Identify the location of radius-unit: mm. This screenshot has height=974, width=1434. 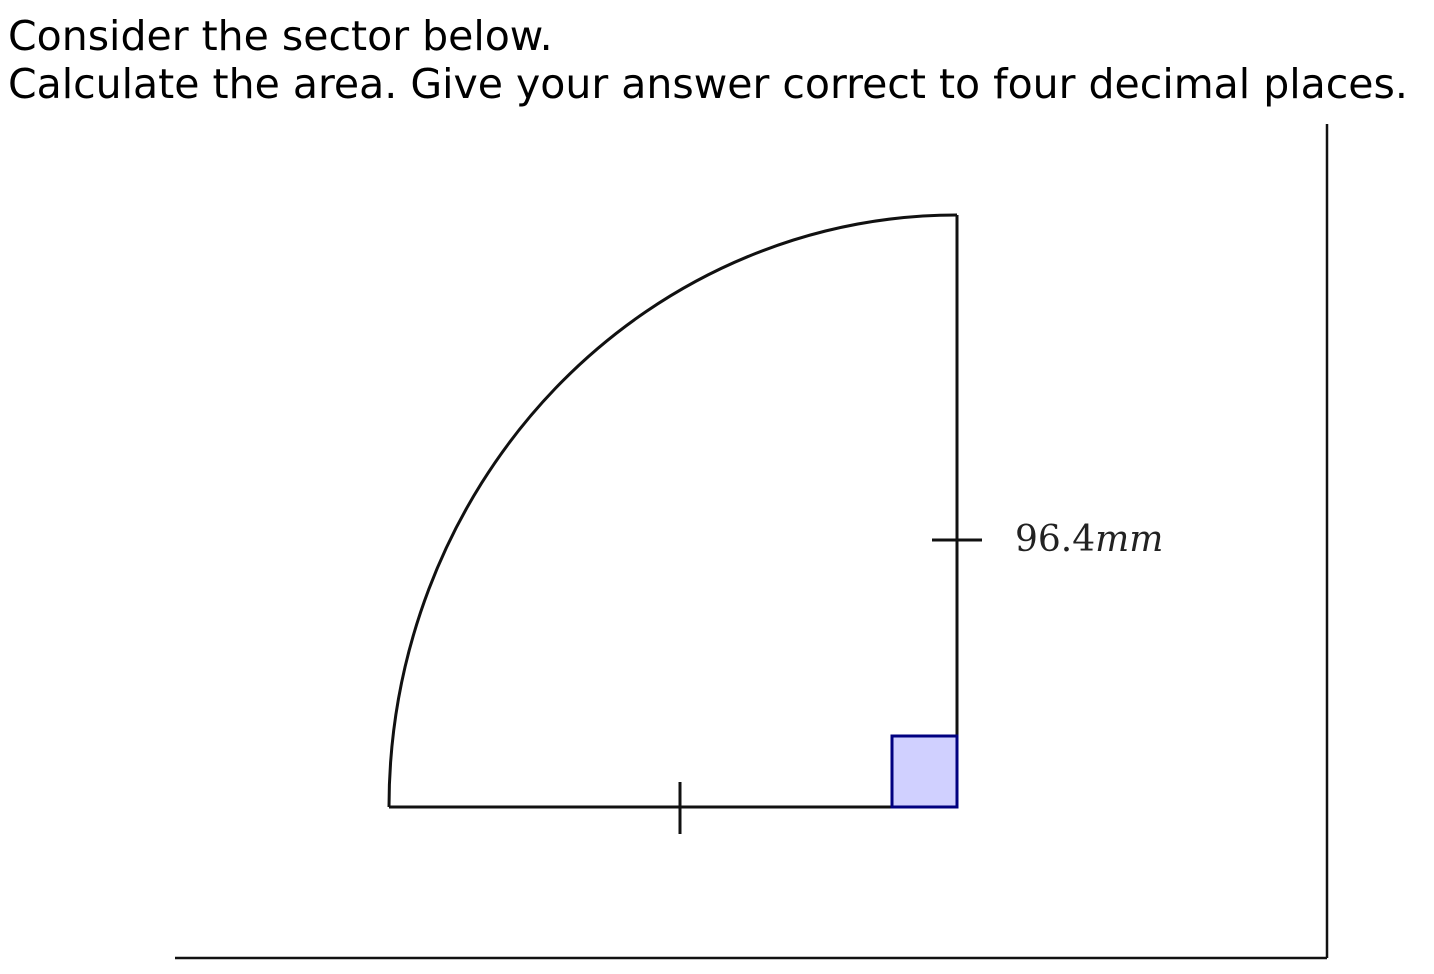
(1129, 539).